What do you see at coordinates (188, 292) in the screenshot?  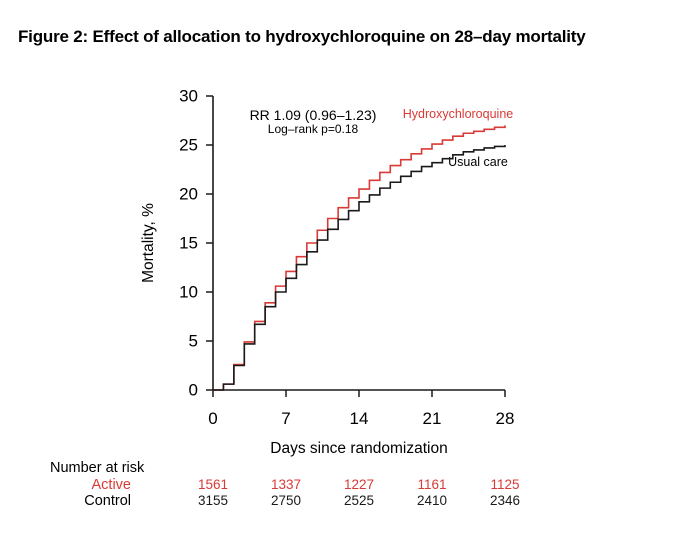 I see `y-axis-tick-label: 10` at bounding box center [188, 292].